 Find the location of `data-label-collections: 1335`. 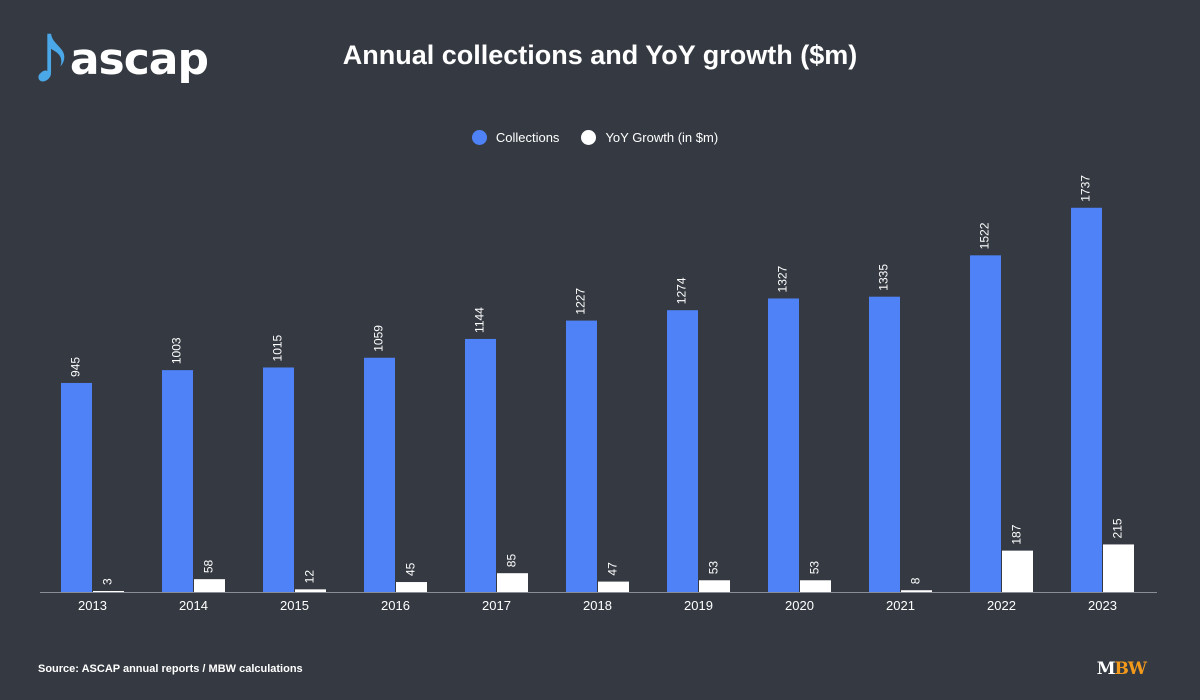

data-label-collections: 1335 is located at coordinates (884, 277).